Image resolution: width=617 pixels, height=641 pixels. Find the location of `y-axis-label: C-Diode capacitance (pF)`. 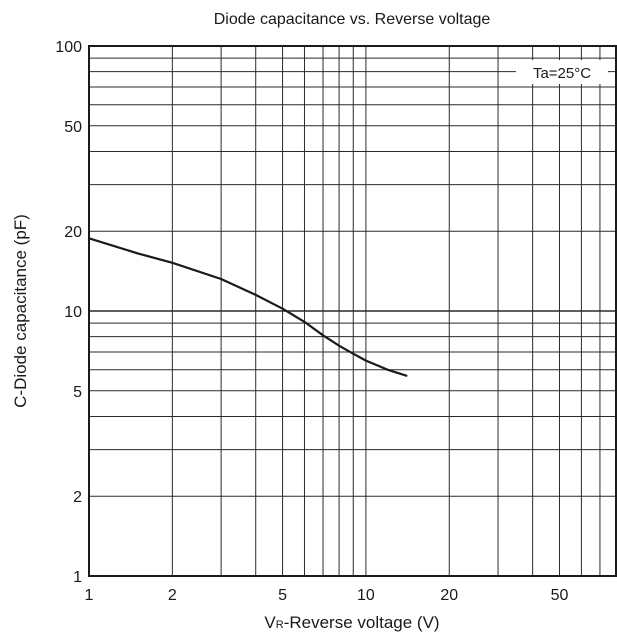

y-axis-label: C-Diode capacitance (pF) is located at coordinates (20, 311).